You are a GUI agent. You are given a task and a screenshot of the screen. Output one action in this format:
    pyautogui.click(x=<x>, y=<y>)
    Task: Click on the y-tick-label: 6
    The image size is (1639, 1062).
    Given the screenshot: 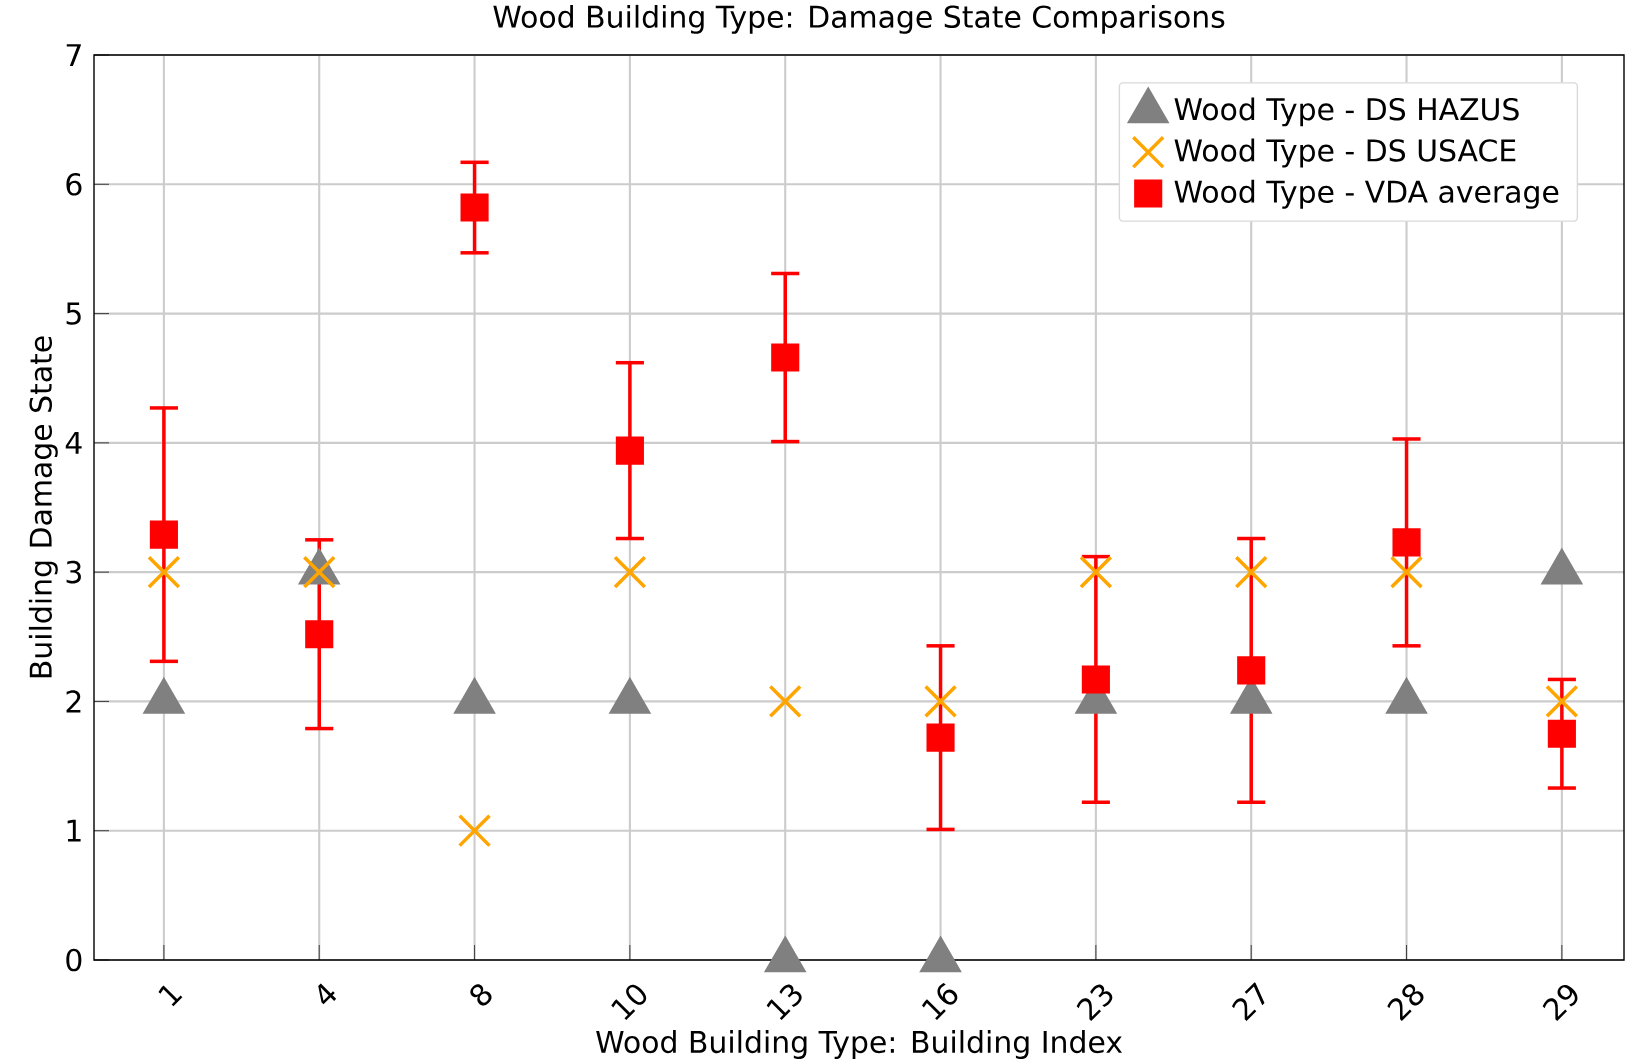 What is the action you would take?
    pyautogui.click(x=74, y=184)
    